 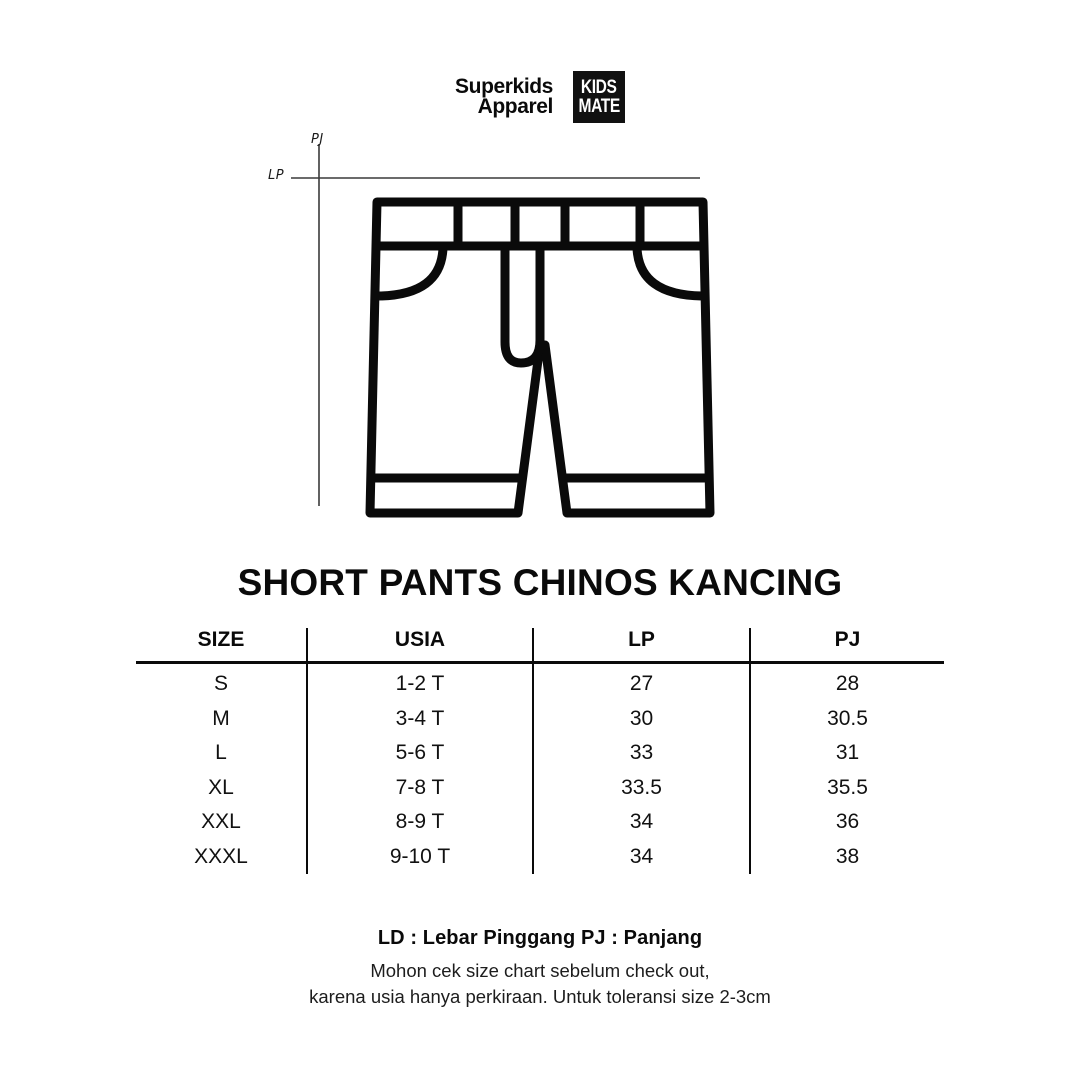 What do you see at coordinates (540, 938) in the screenshot?
I see `measurement-legend: LD : Lebar Pinggang PJ : Panjang` at bounding box center [540, 938].